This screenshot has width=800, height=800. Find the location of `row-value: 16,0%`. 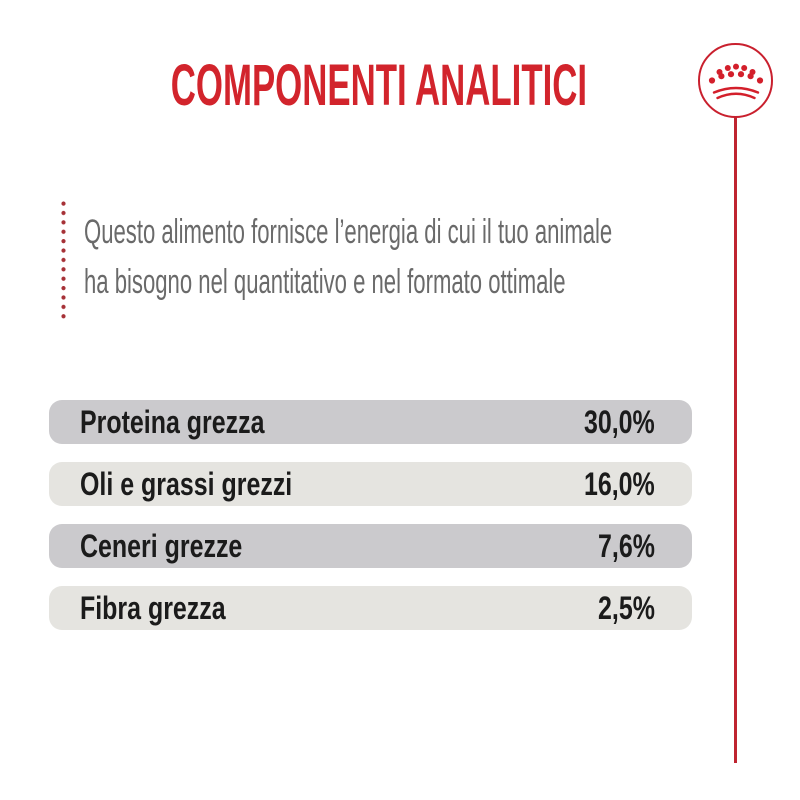

row-value: 16,0% is located at coordinates (619, 483).